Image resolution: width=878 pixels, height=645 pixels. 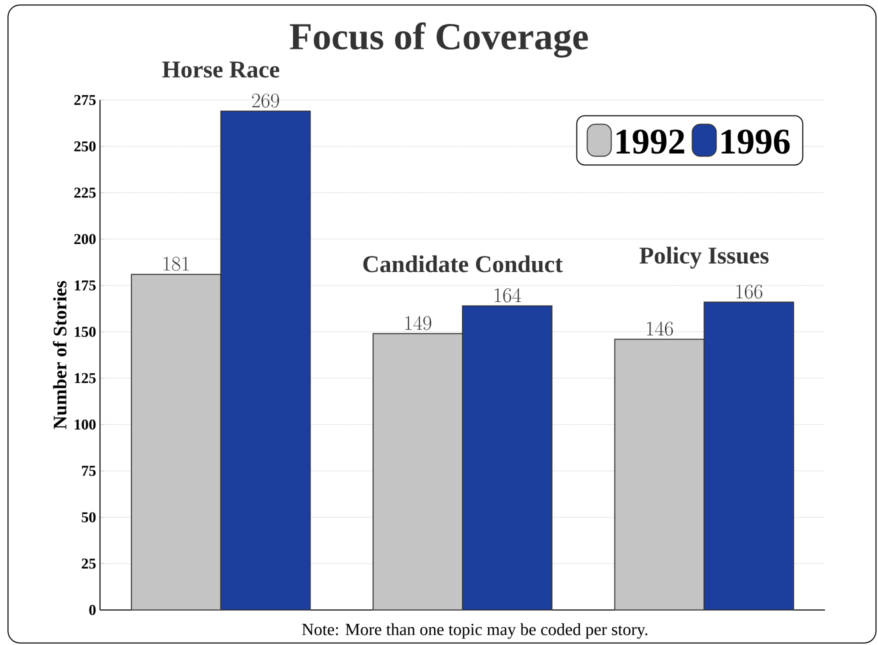 I want to click on y-tick-label: 175, so click(x=85, y=285).